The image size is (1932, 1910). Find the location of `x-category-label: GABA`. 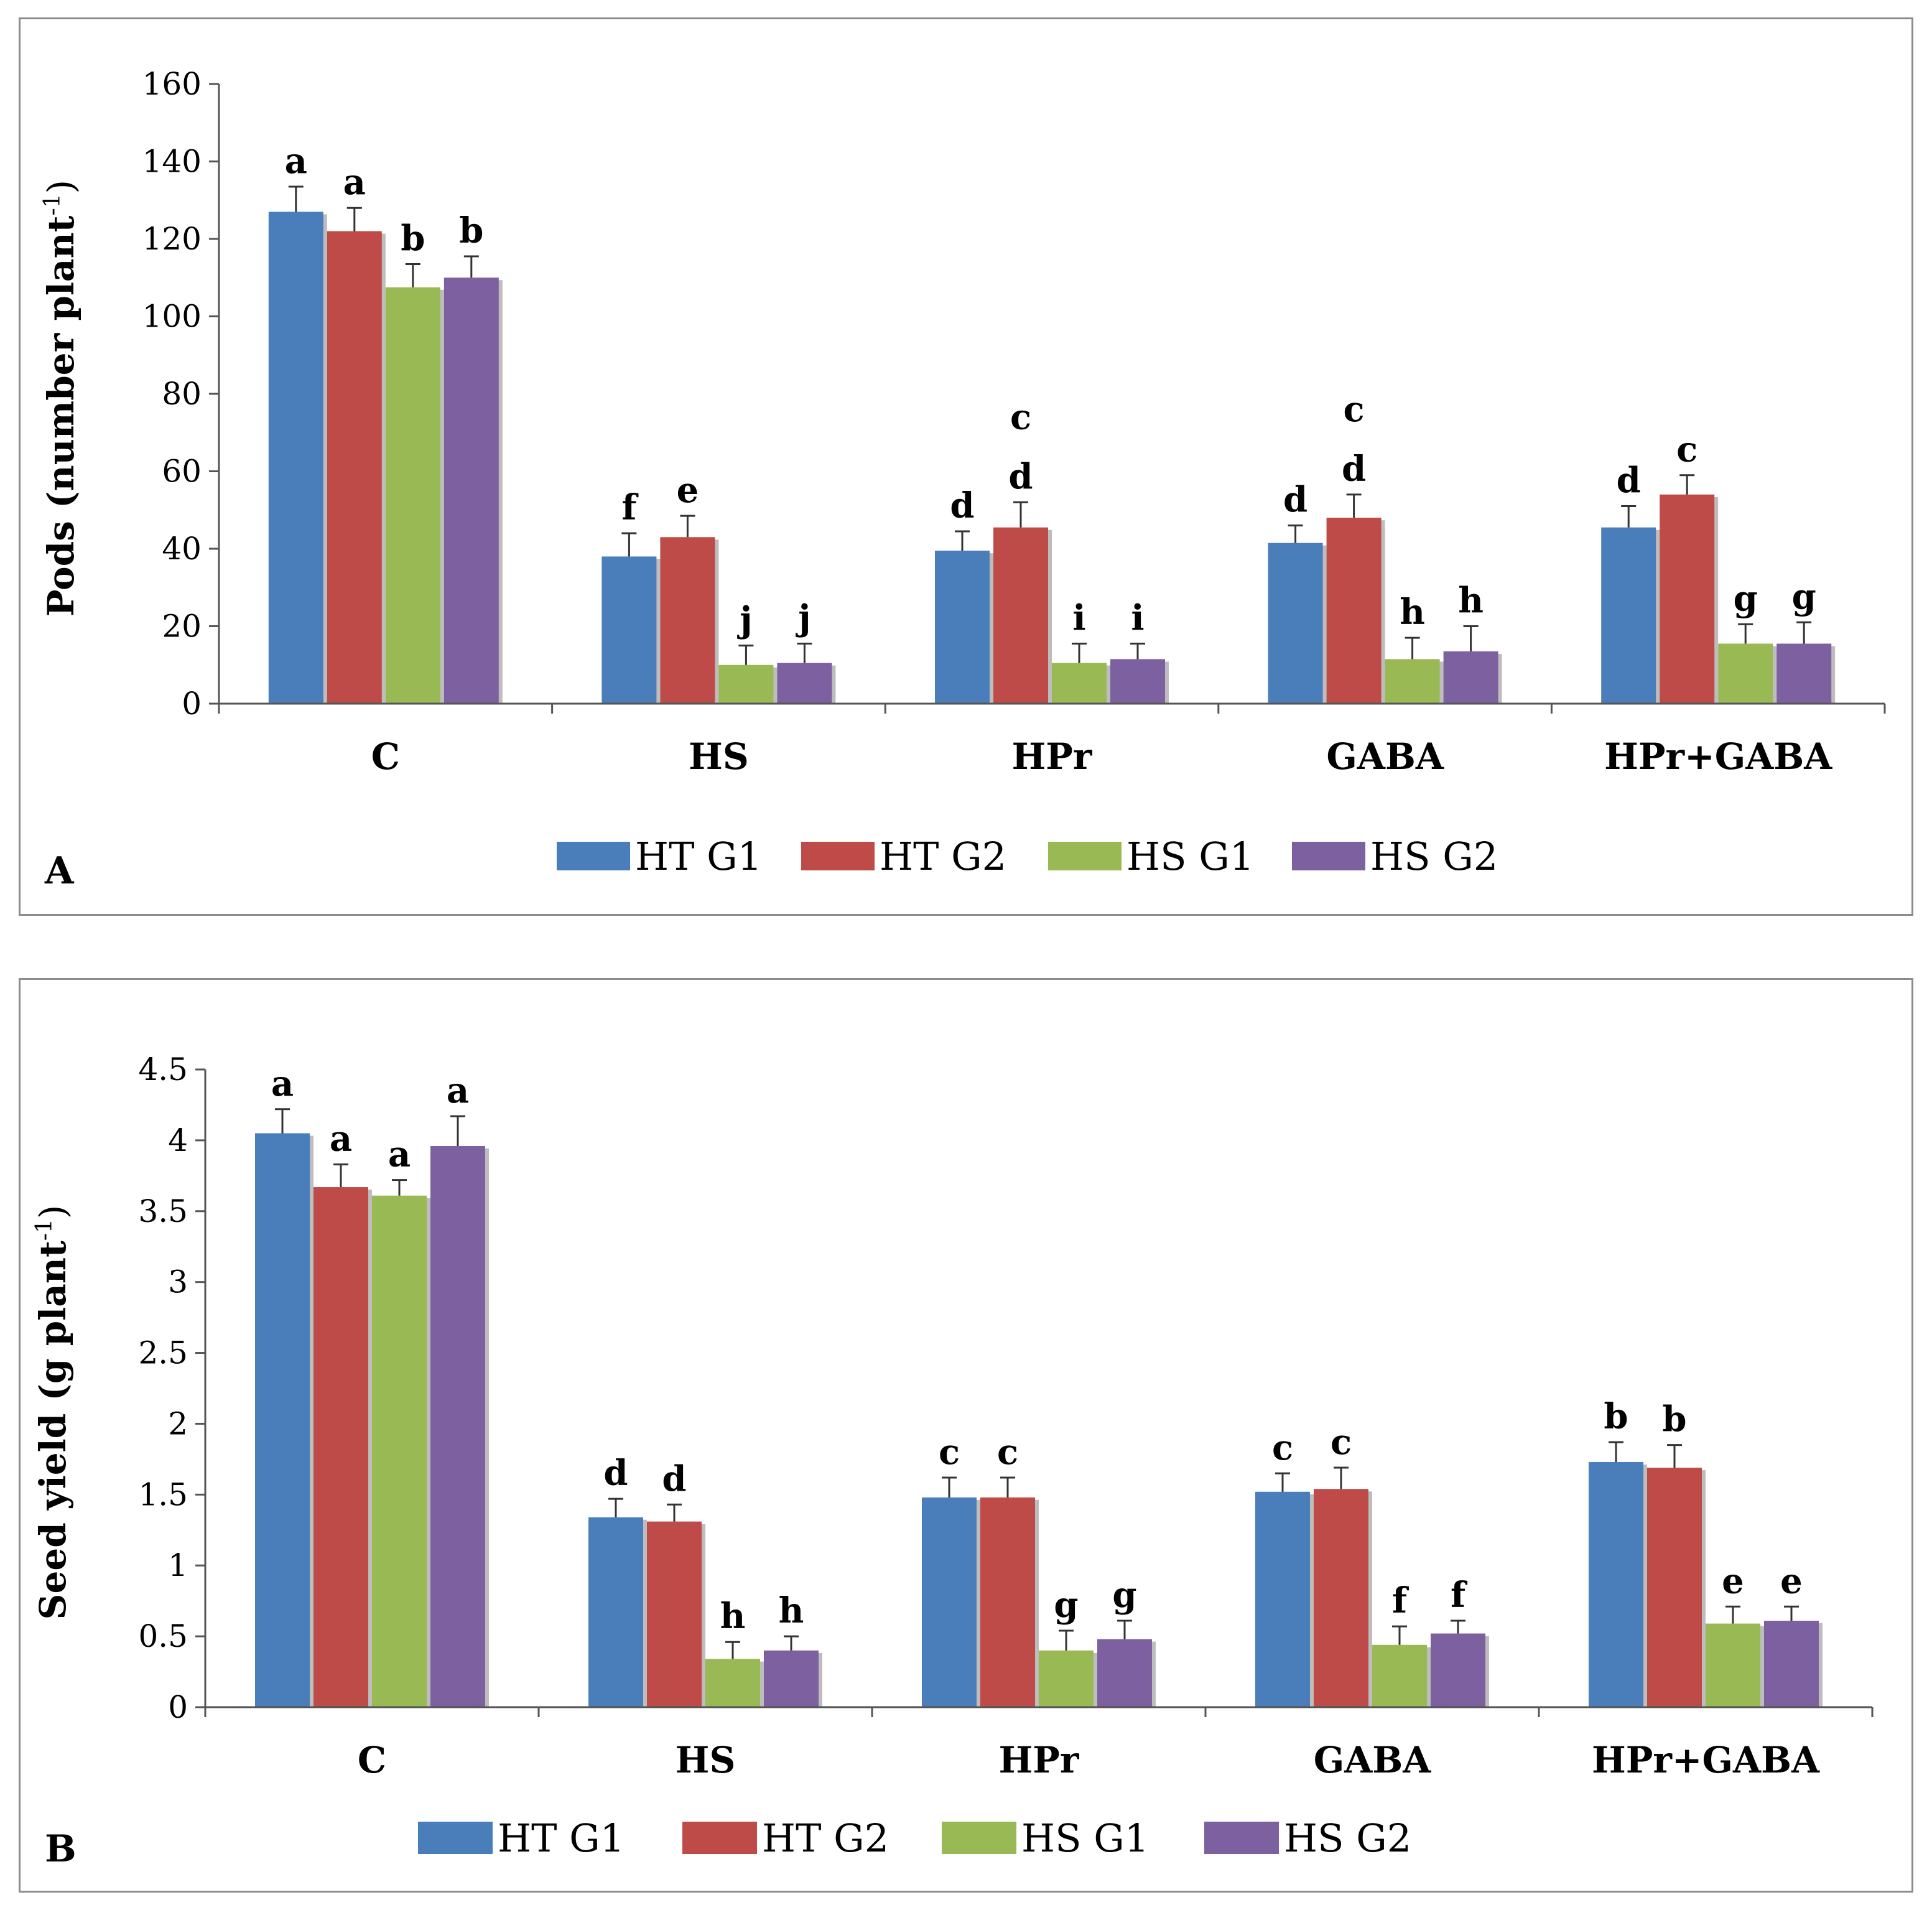

x-category-label: GABA is located at coordinates (1385, 757).